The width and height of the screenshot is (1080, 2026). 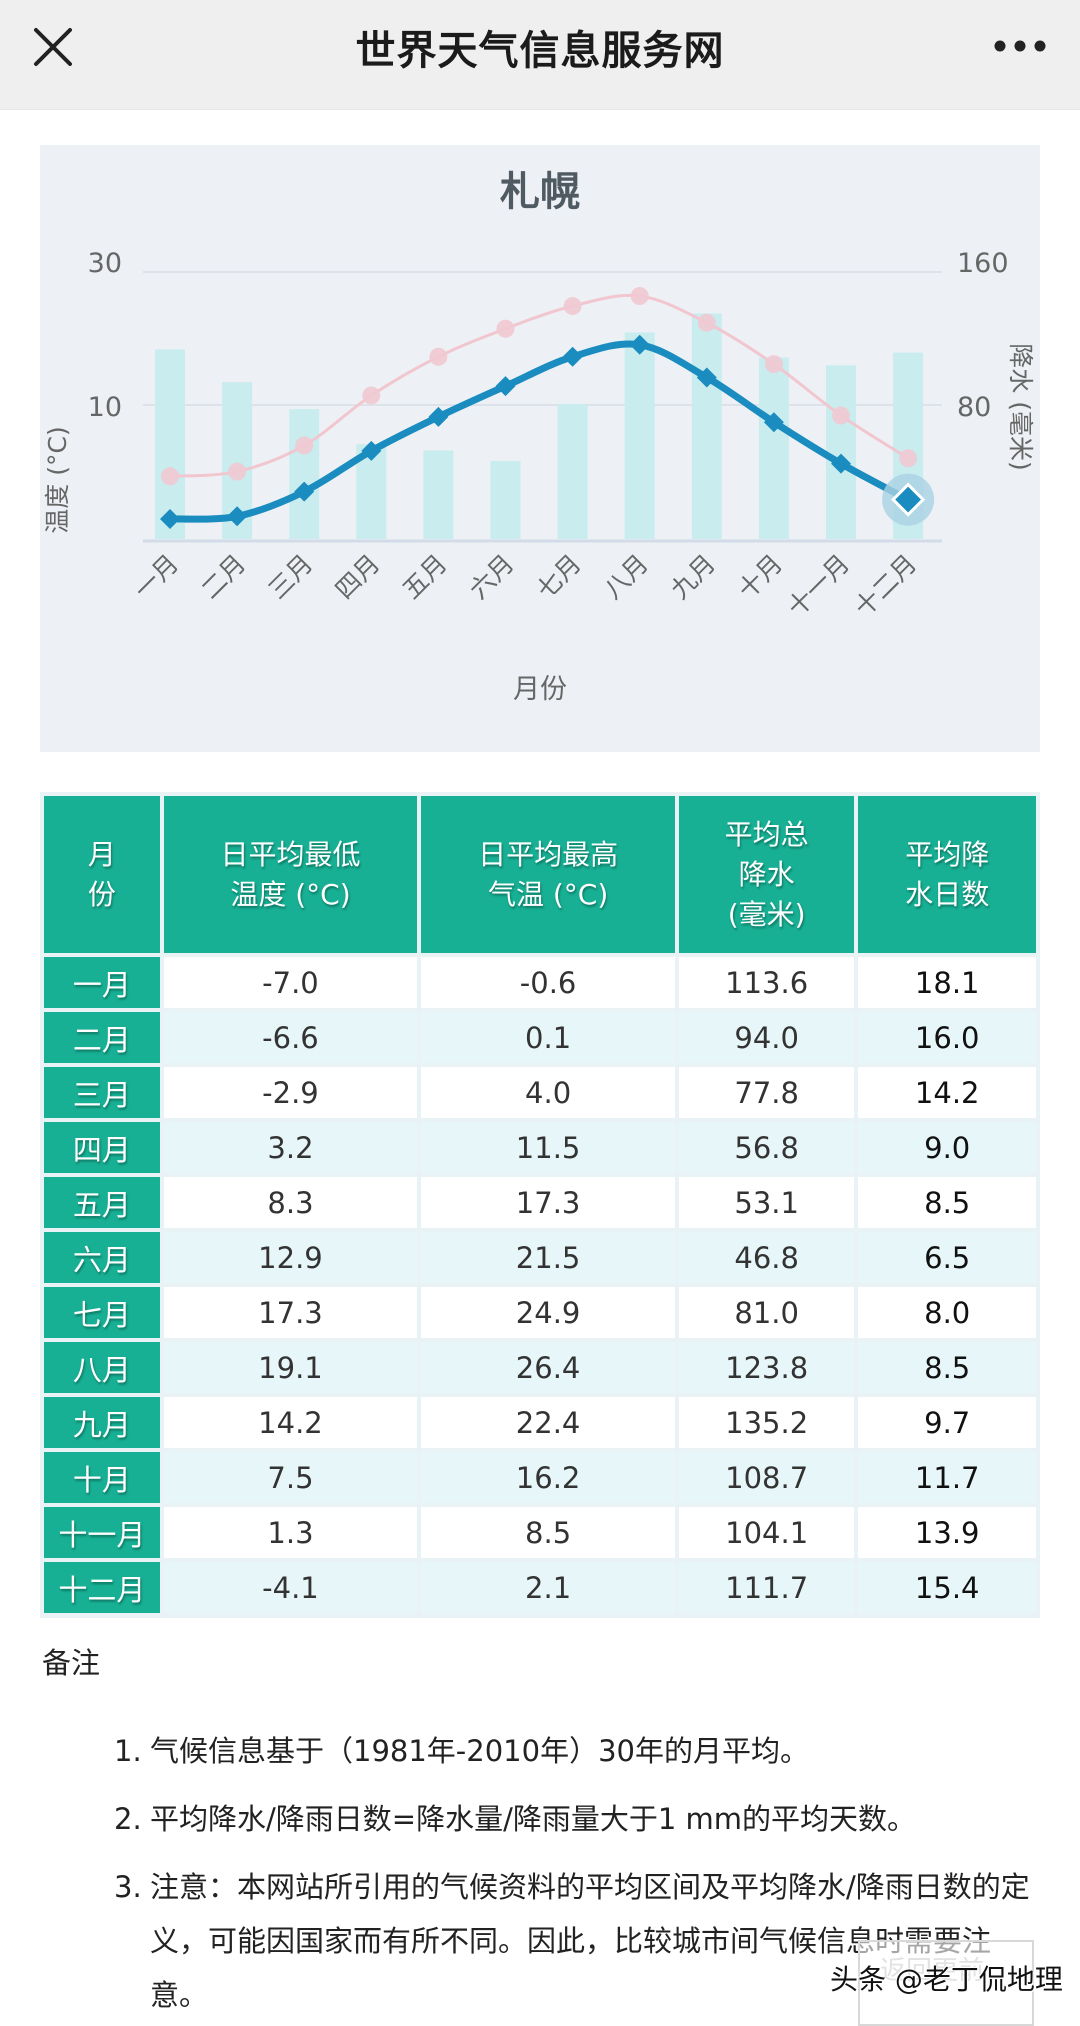 What do you see at coordinates (693, 577) in the screenshot?
I see `x-axis-label: 九月` at bounding box center [693, 577].